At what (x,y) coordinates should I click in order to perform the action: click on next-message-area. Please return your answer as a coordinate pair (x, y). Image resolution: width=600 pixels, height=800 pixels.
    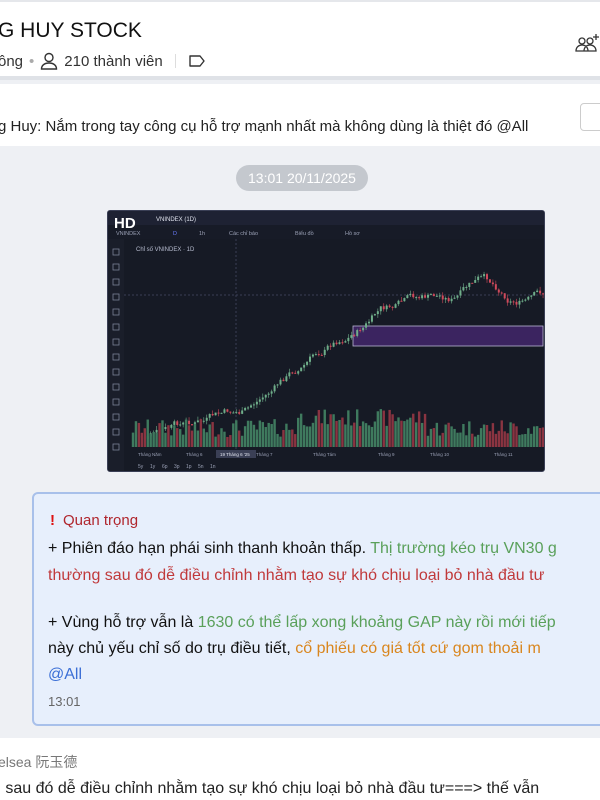
    Looking at the image, I should click on (300, 769).